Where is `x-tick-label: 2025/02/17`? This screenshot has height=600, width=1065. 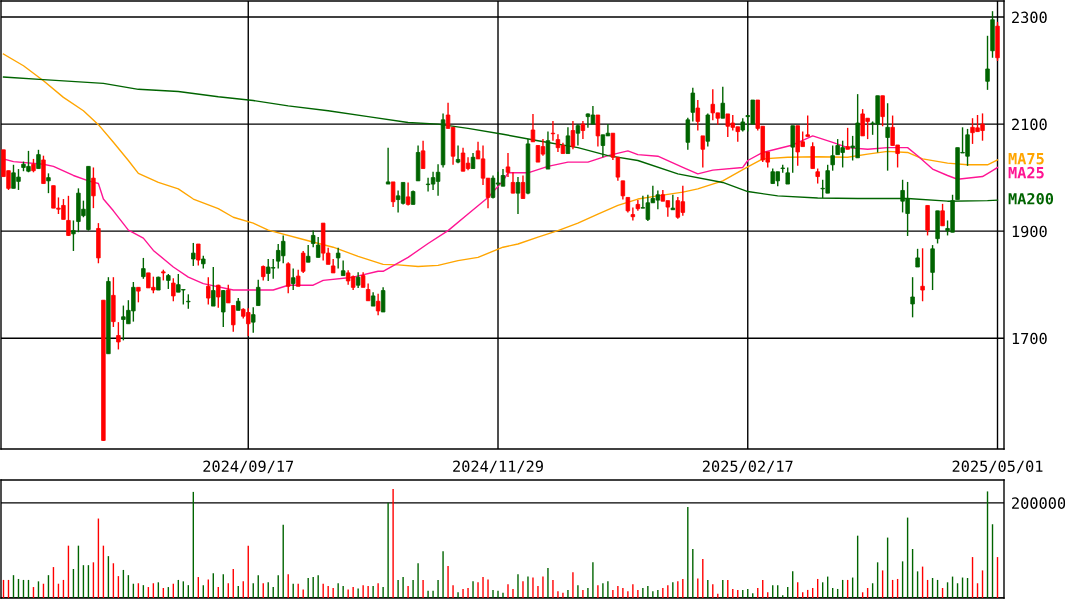 x-tick-label: 2025/02/17 is located at coordinates (747, 467).